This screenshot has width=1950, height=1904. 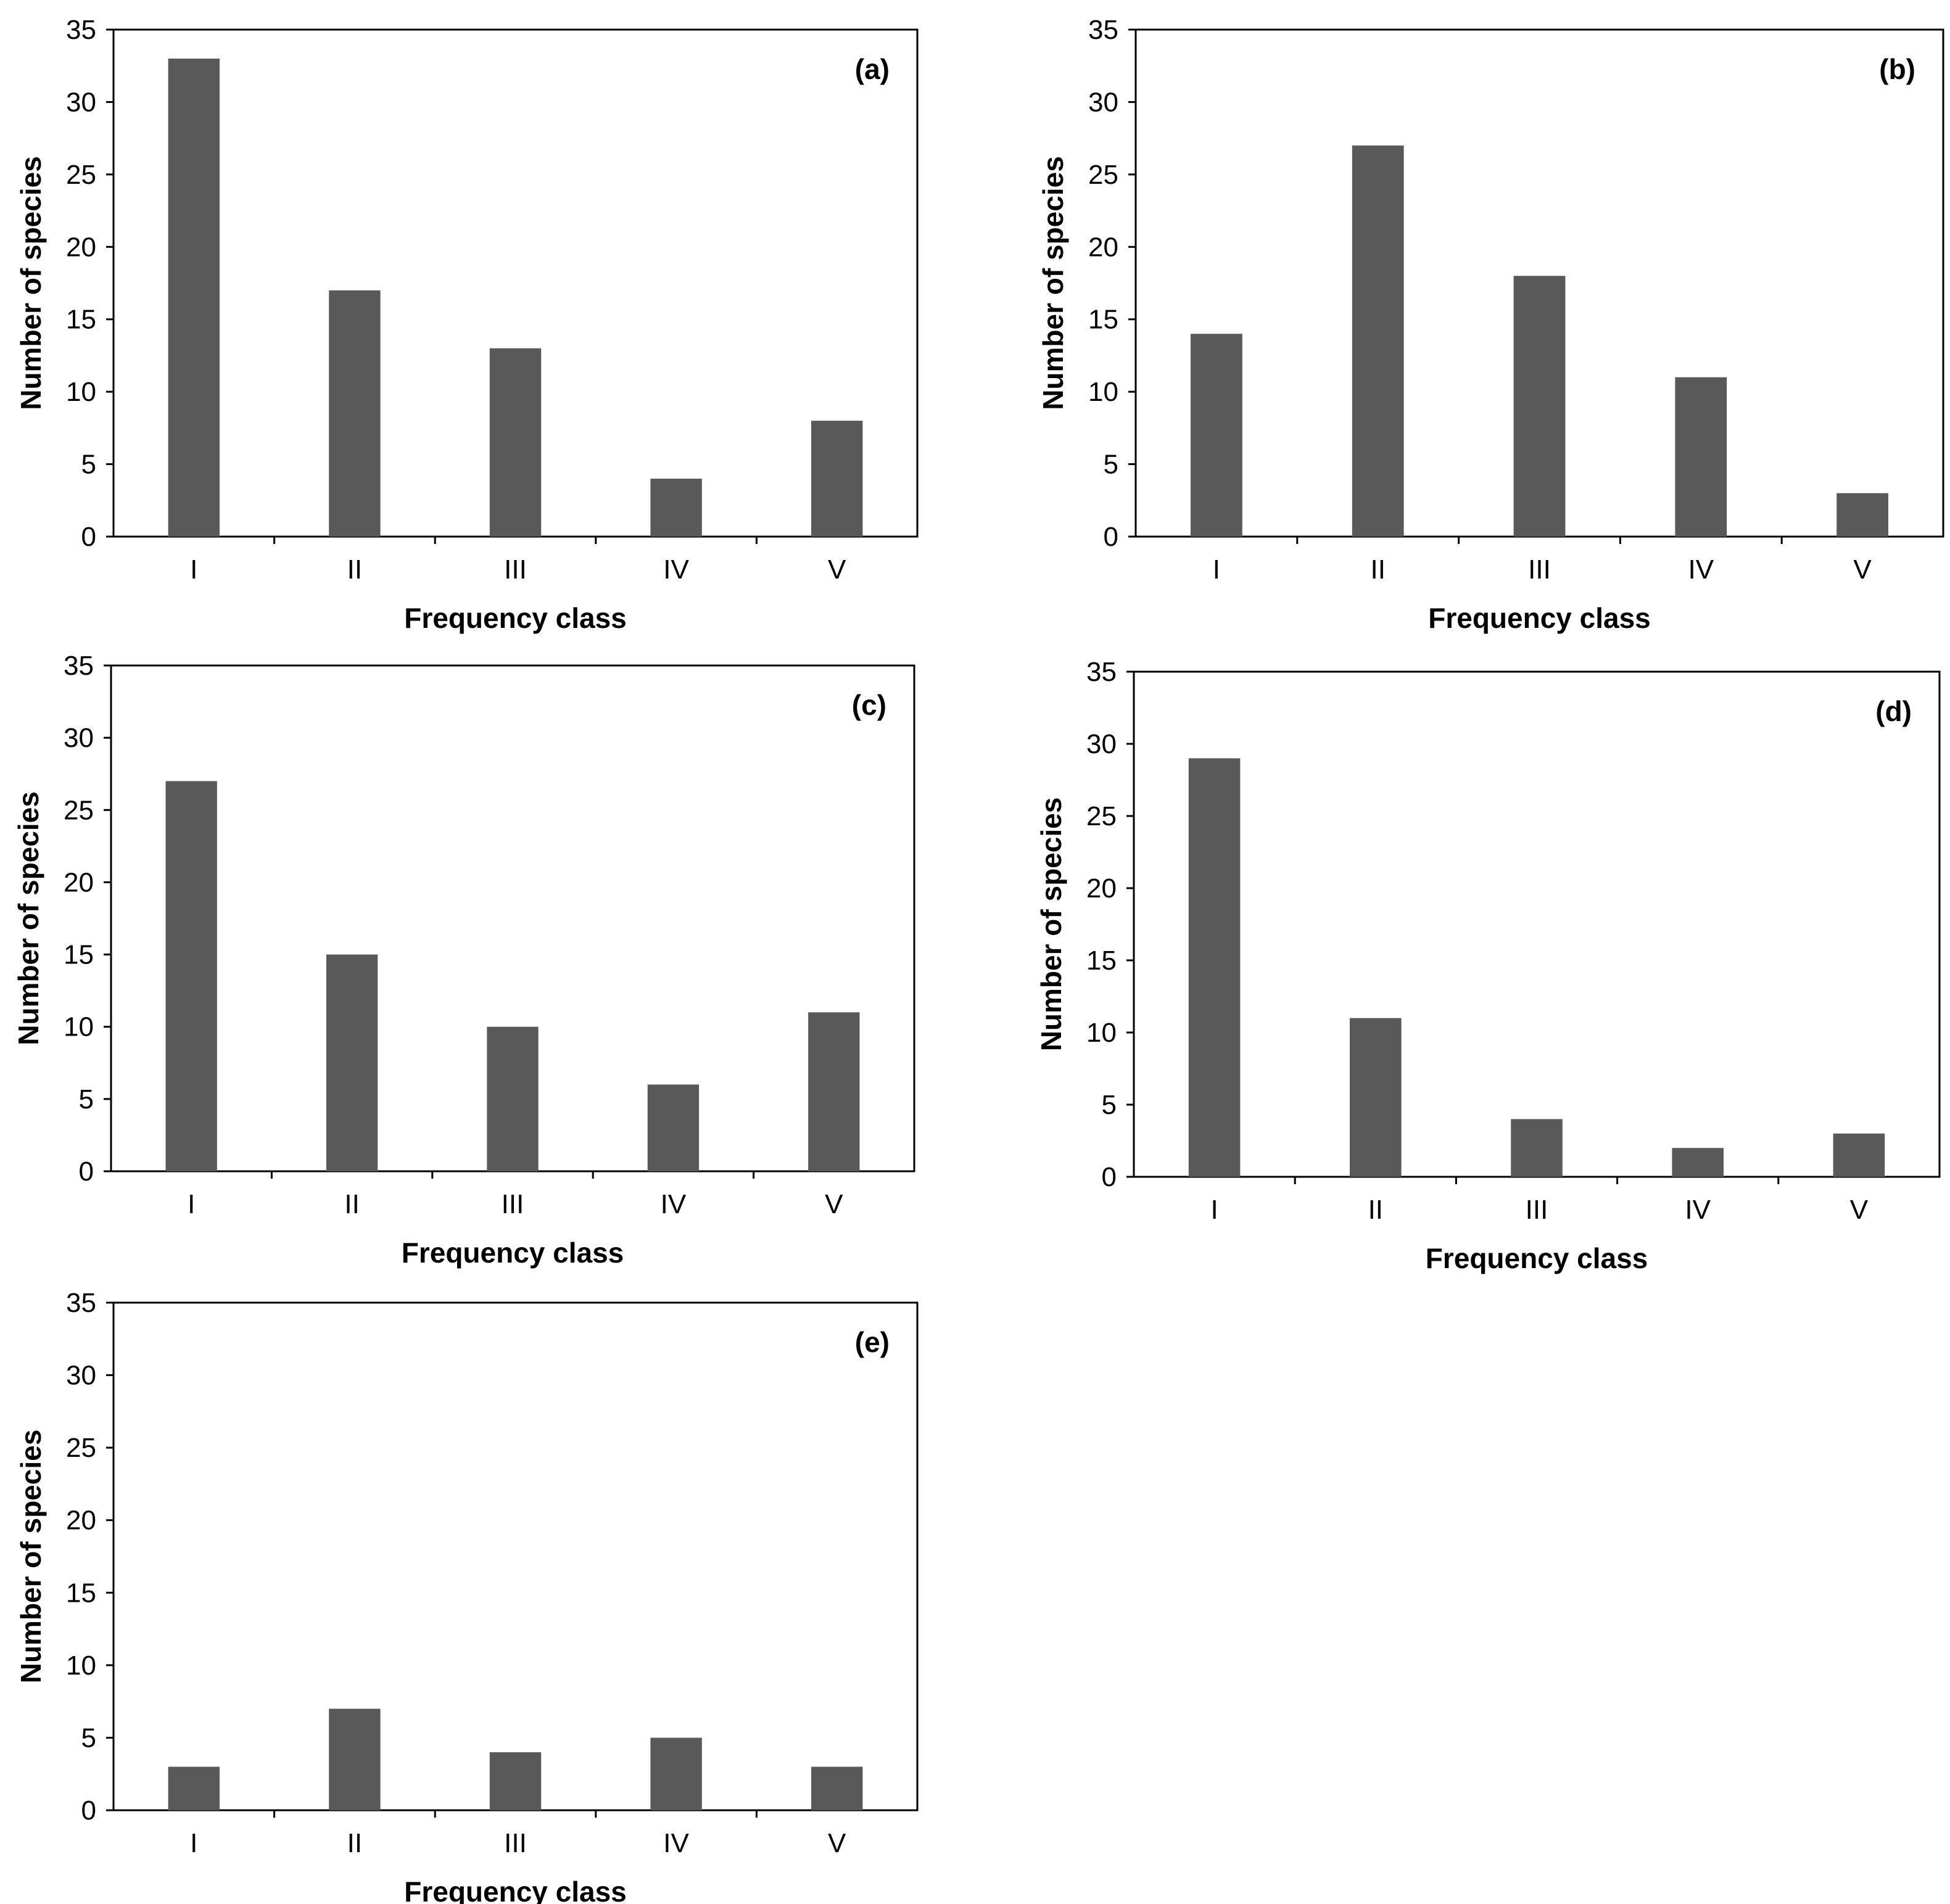 What do you see at coordinates (872, 69) in the screenshot?
I see `panel-label: (a)` at bounding box center [872, 69].